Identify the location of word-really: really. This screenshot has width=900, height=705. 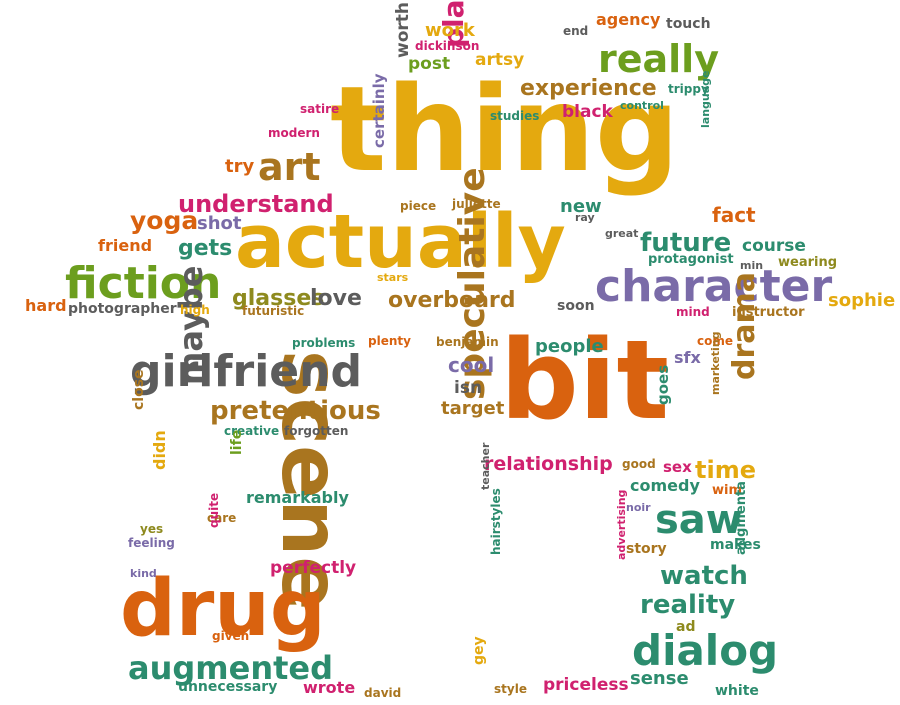
(658, 59).